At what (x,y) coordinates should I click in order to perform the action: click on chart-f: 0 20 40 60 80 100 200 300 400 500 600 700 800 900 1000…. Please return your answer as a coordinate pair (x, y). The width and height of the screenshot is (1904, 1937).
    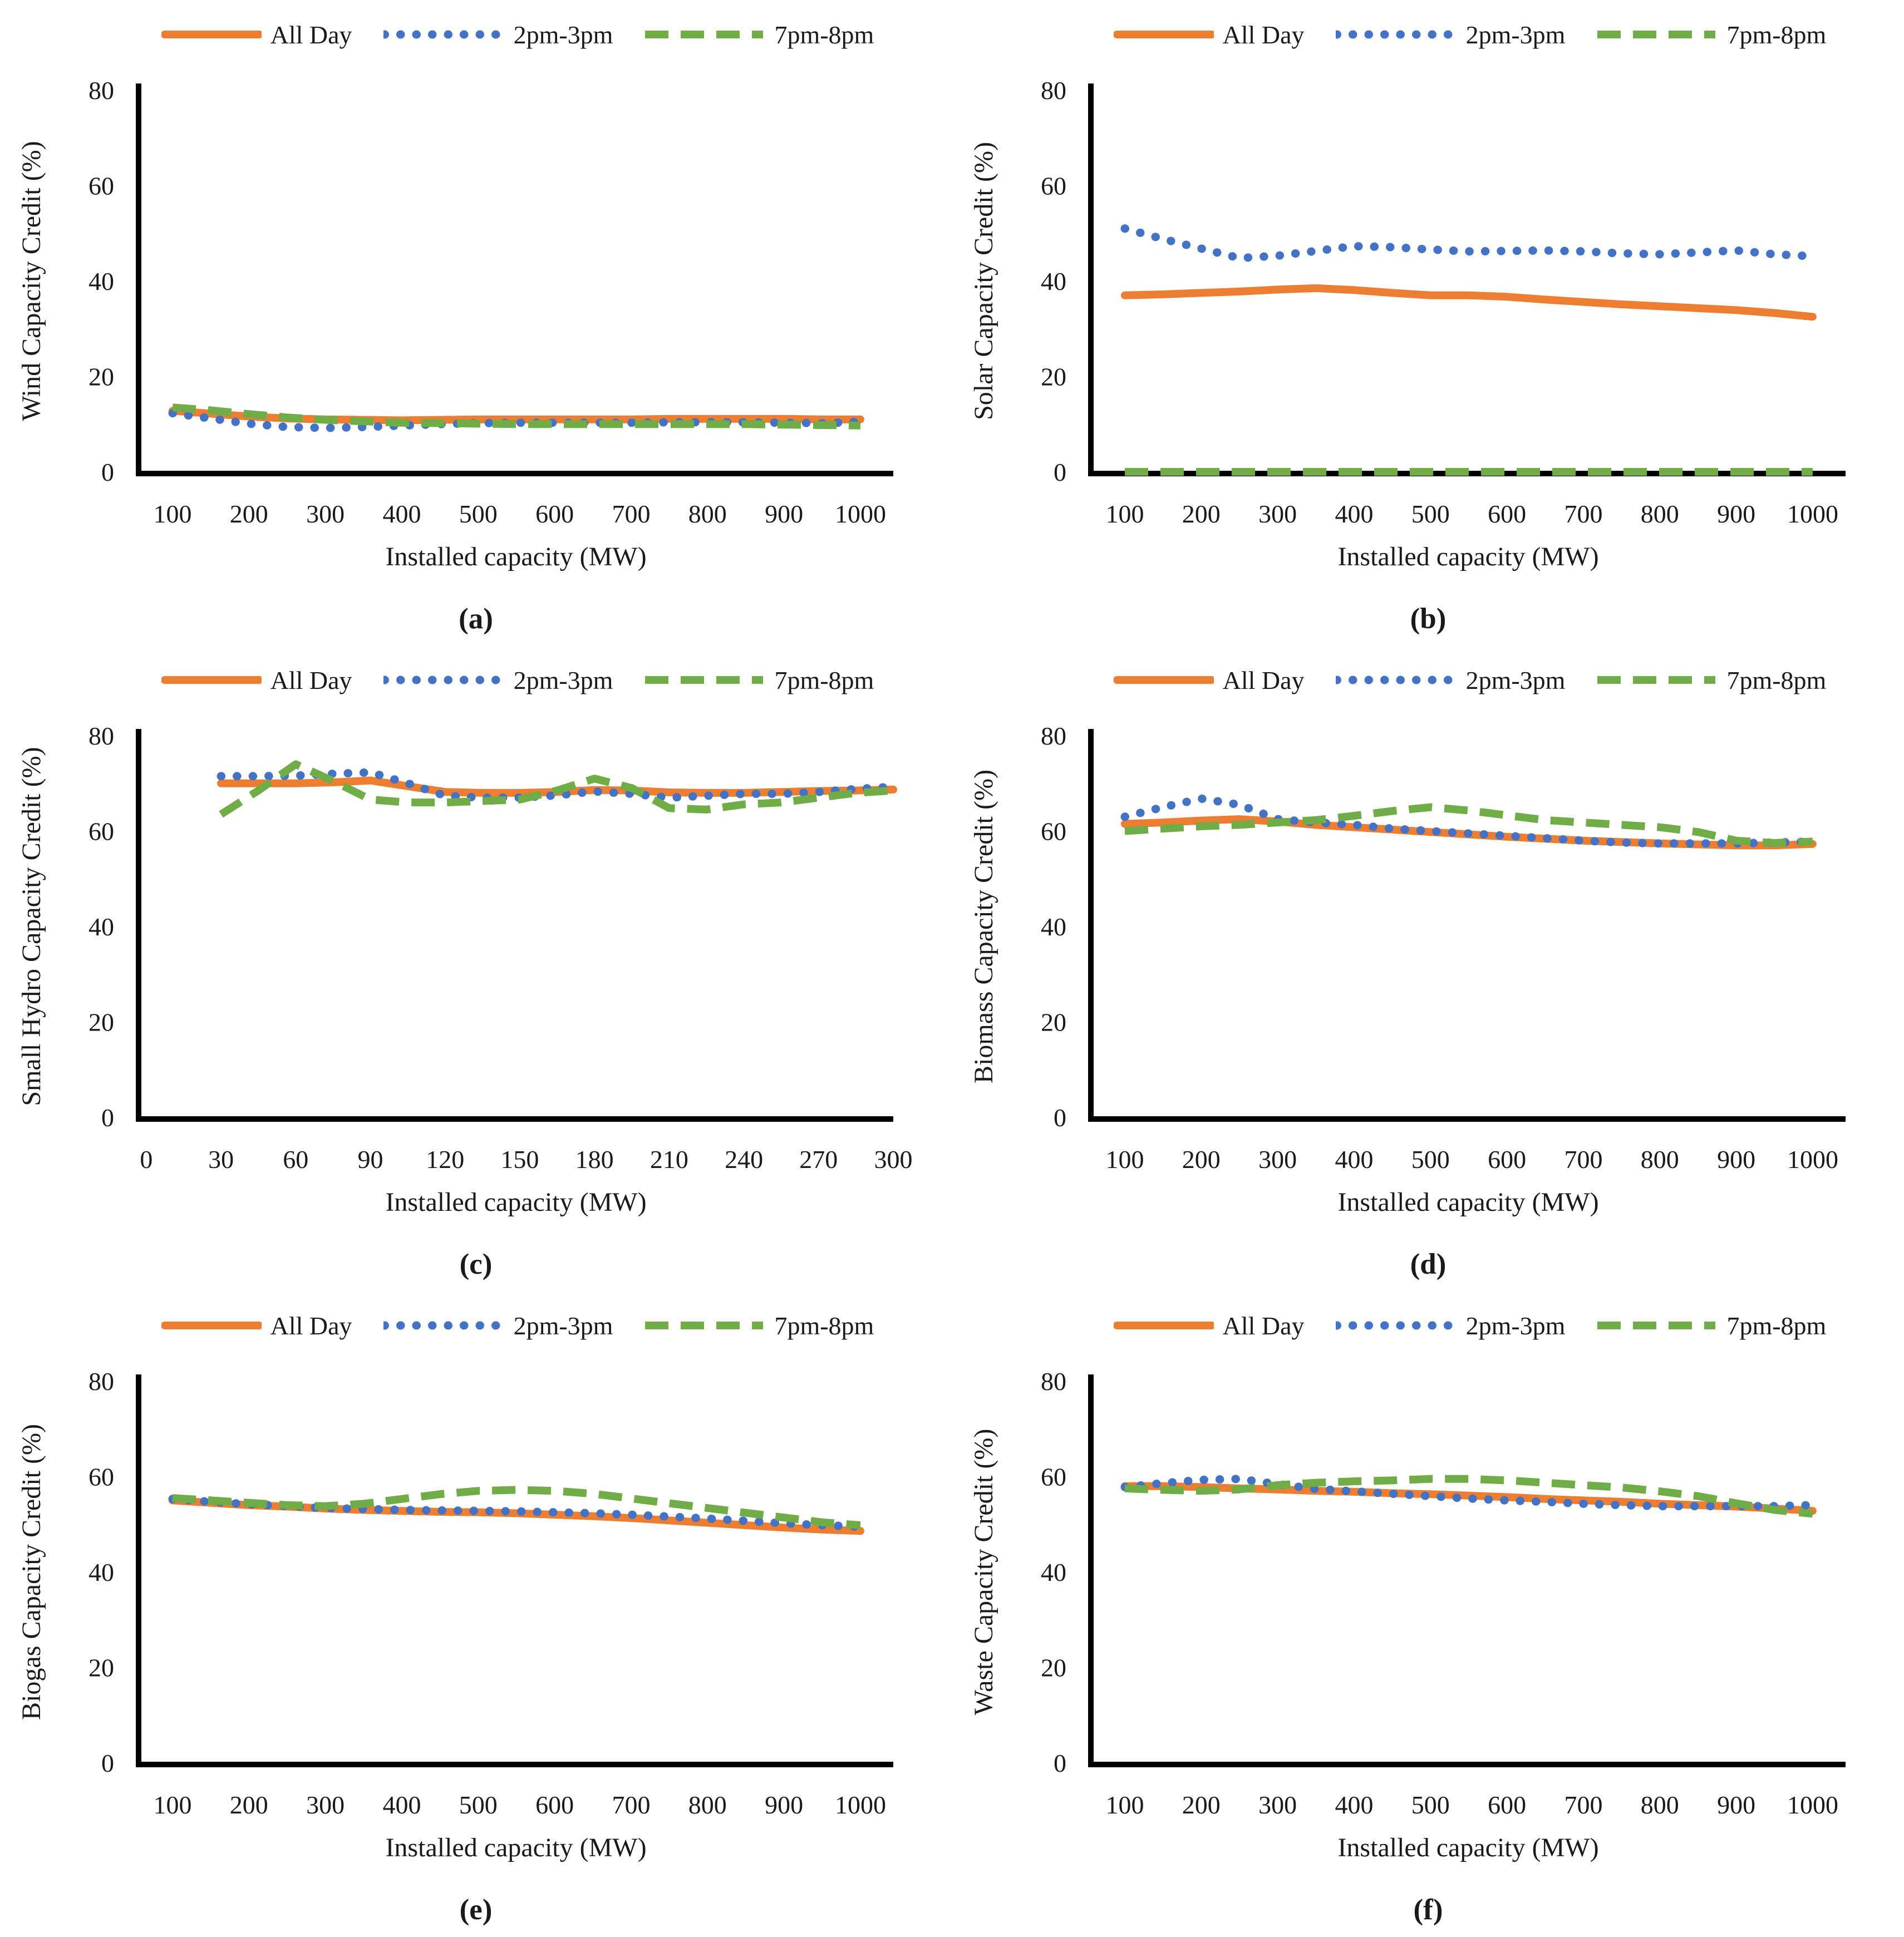
    Looking at the image, I should click on (1407, 1647).